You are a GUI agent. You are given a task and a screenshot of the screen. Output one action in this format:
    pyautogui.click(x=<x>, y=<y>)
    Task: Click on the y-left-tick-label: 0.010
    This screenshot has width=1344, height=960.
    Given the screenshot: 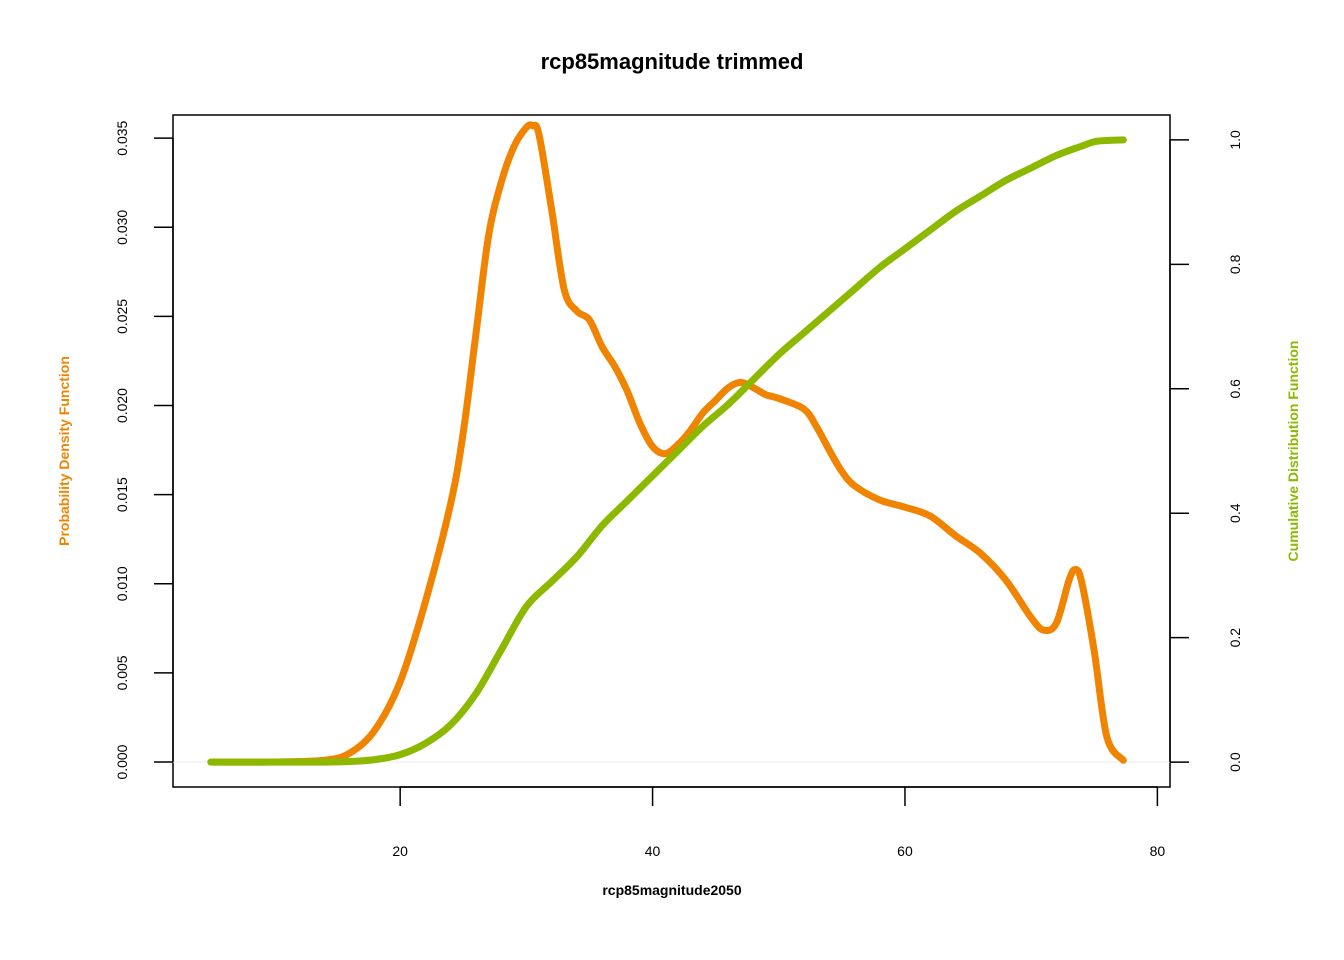 What is the action you would take?
    pyautogui.click(x=122, y=583)
    